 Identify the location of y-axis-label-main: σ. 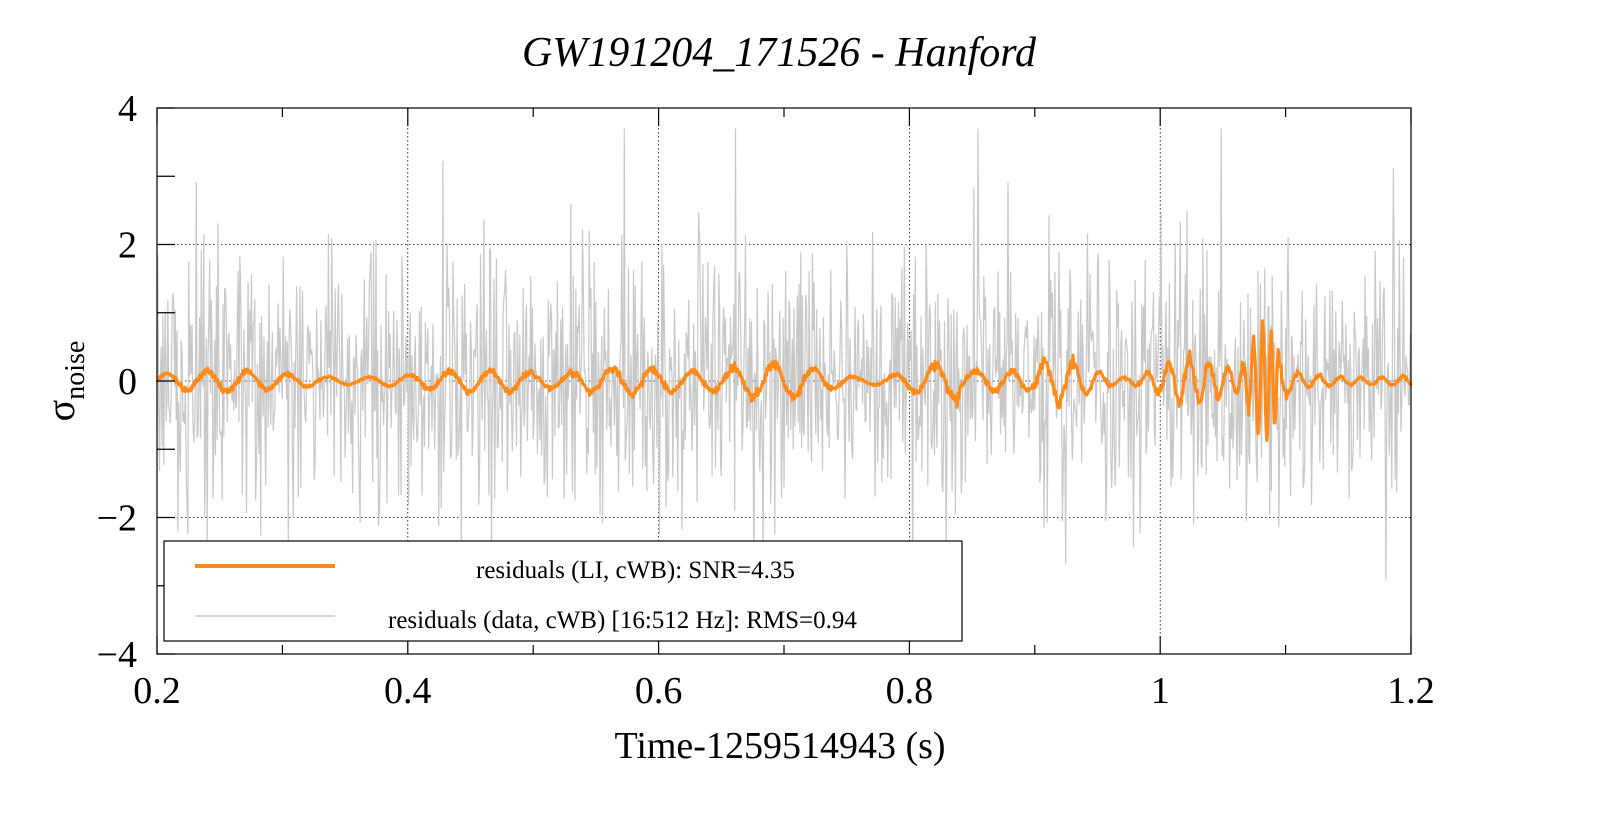
(60, 411).